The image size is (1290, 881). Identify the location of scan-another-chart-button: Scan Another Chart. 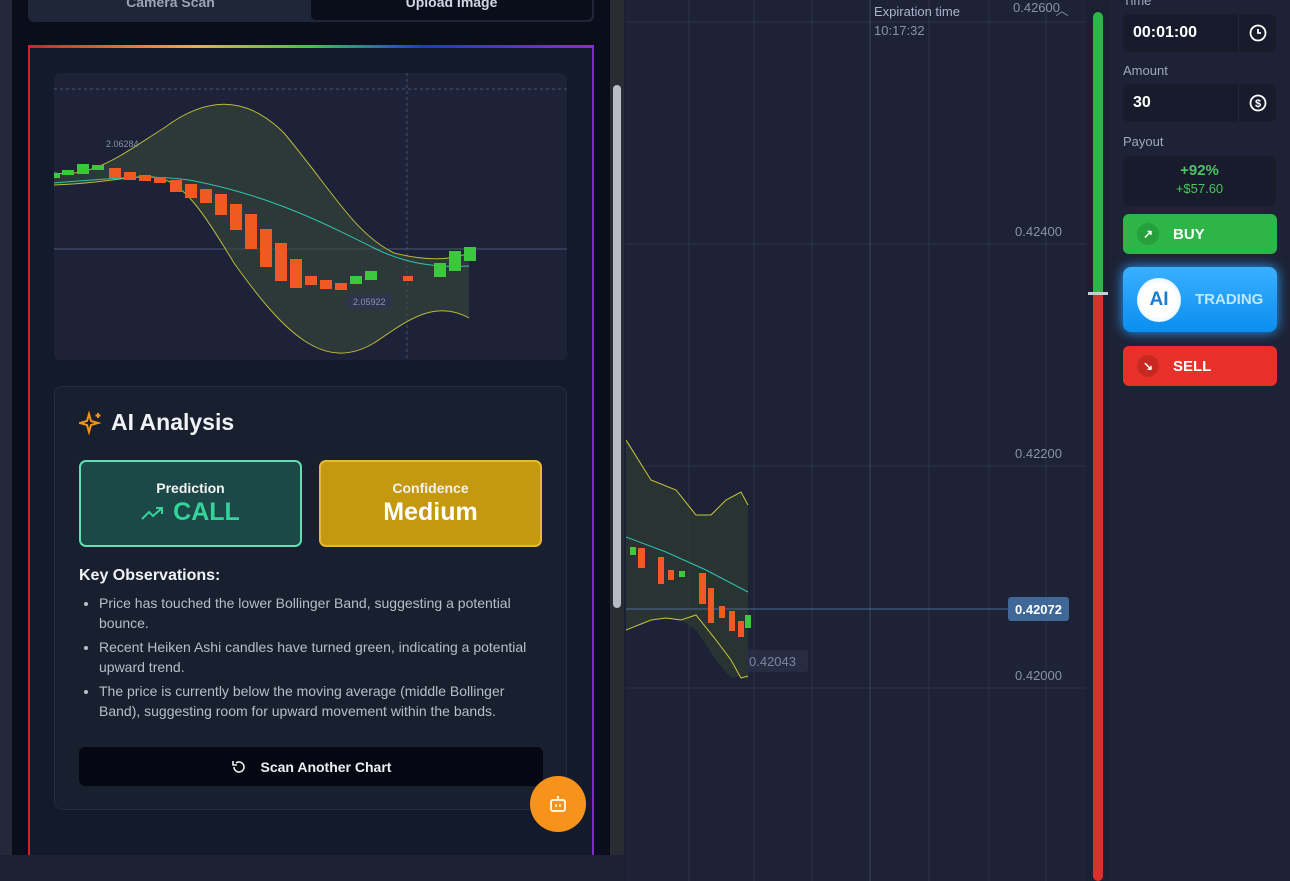
(311, 766).